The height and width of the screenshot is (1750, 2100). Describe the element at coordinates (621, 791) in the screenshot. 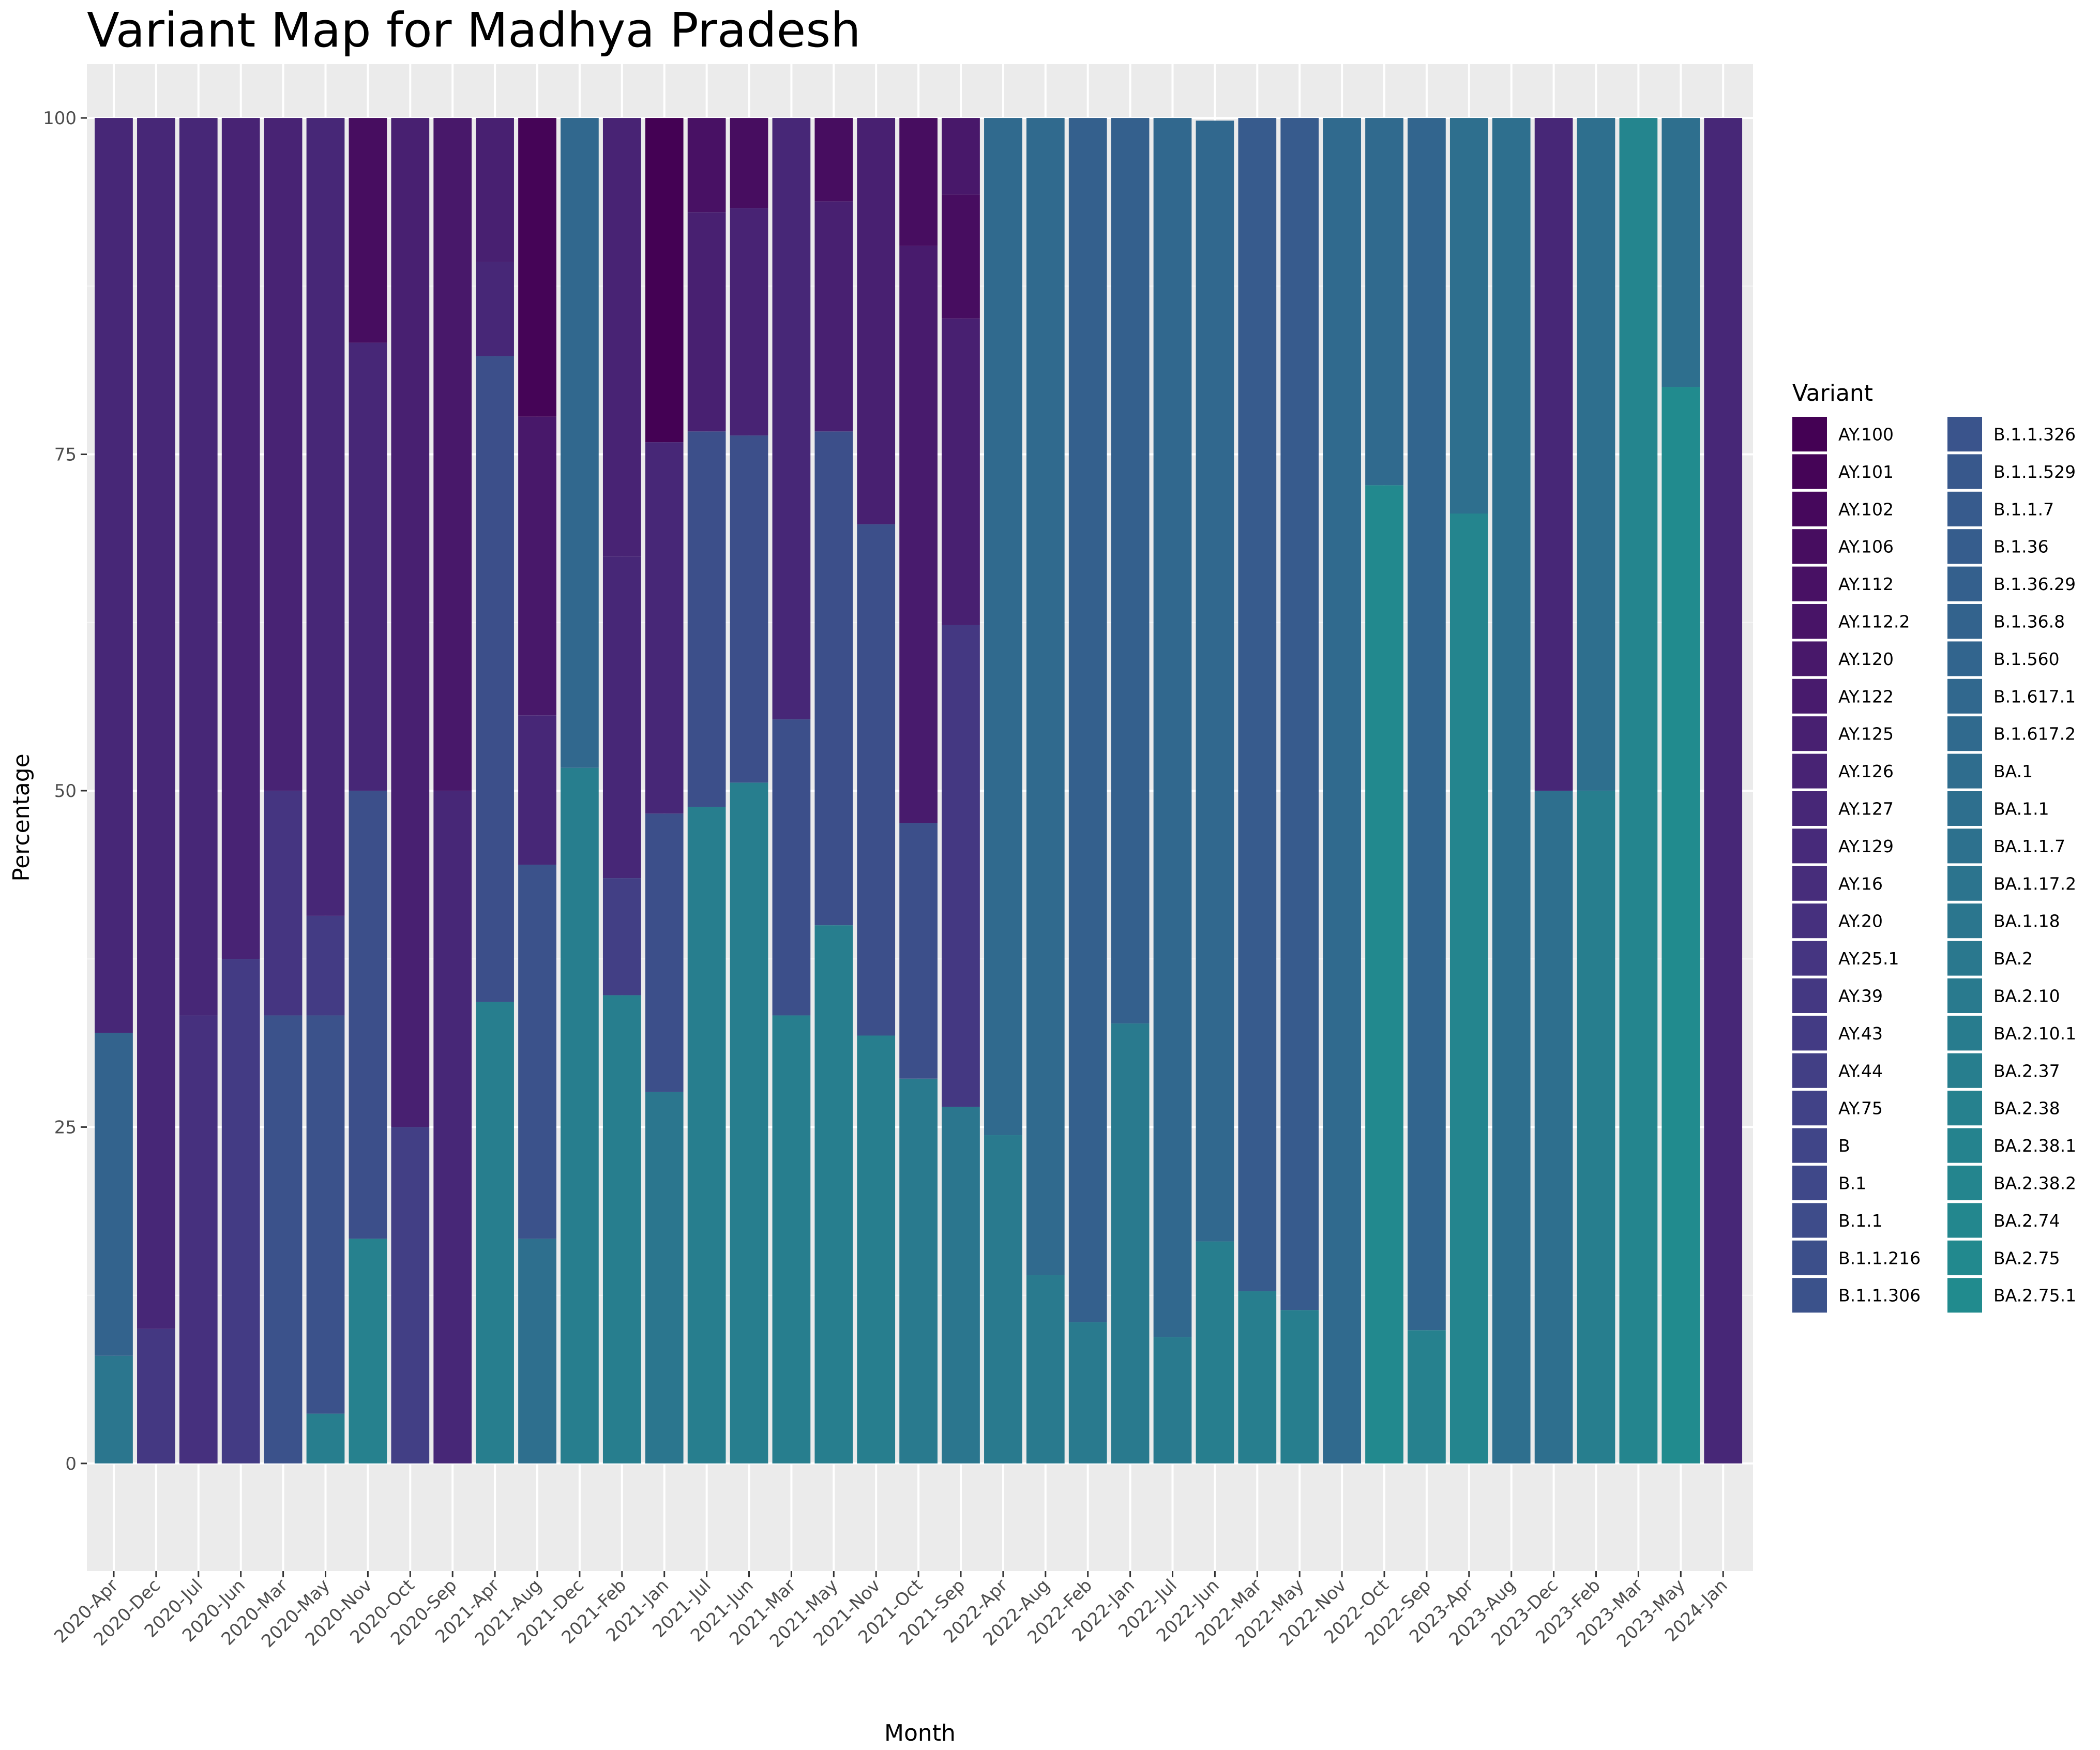

I see `bar-2021-Feb` at that location.